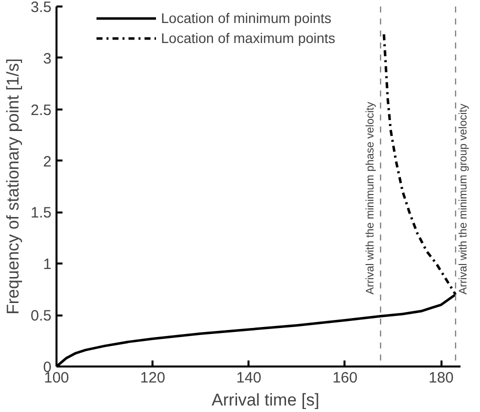 This screenshot has width=480, height=412. Describe the element at coordinates (266, 400) in the screenshot. I see `x-axis-title: Arrival time [s]` at that location.